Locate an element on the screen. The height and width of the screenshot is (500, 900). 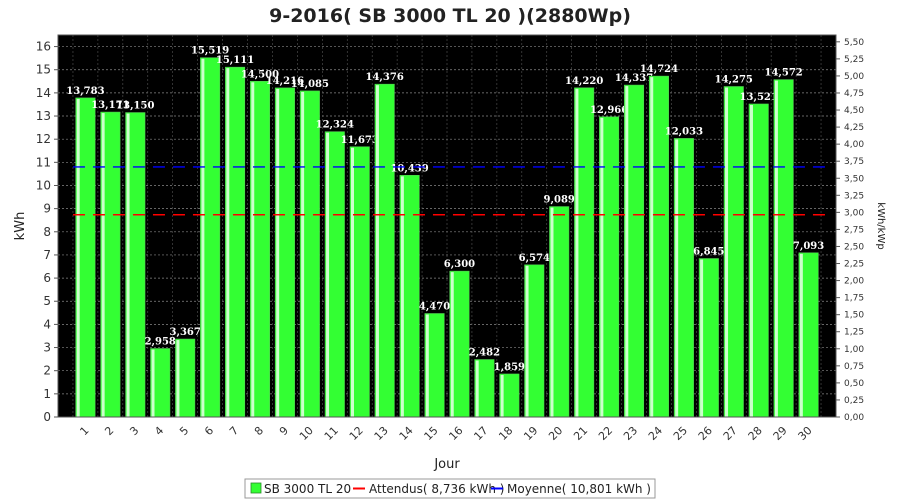
bar-value-label: 12,033 is located at coordinates (684, 131).